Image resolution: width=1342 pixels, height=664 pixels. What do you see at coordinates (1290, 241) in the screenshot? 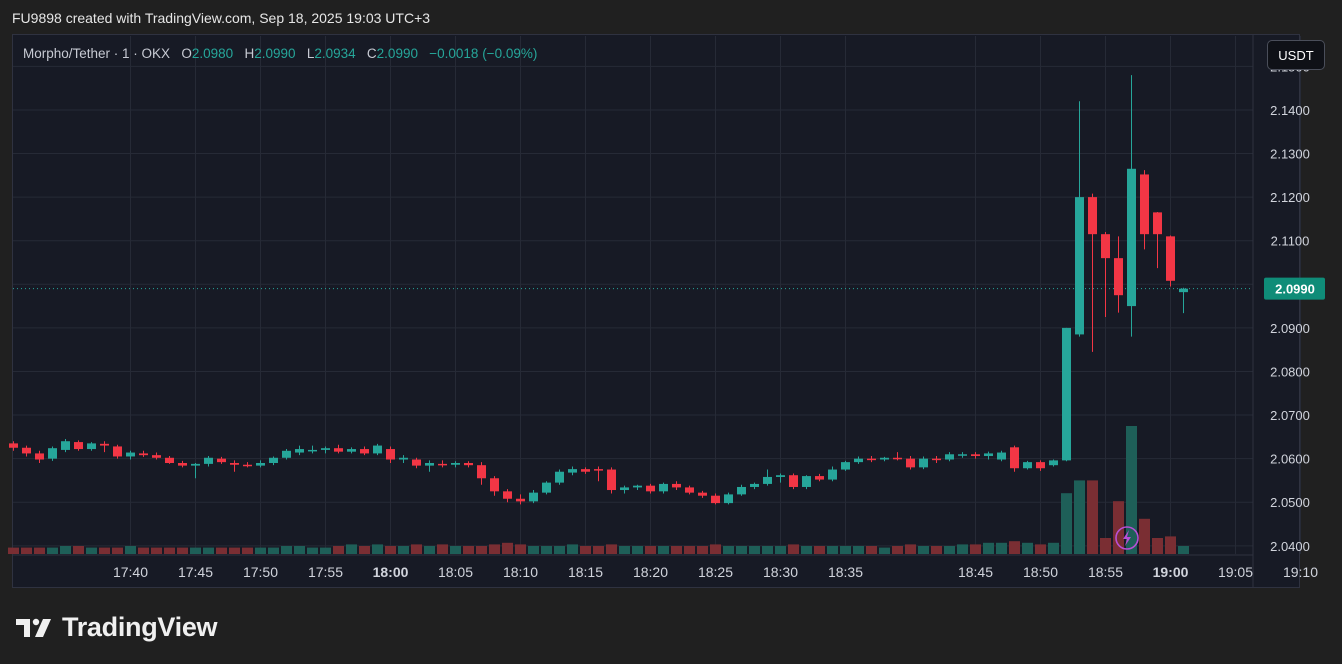
I see `y-tick-label: 2.1100` at bounding box center [1290, 241].